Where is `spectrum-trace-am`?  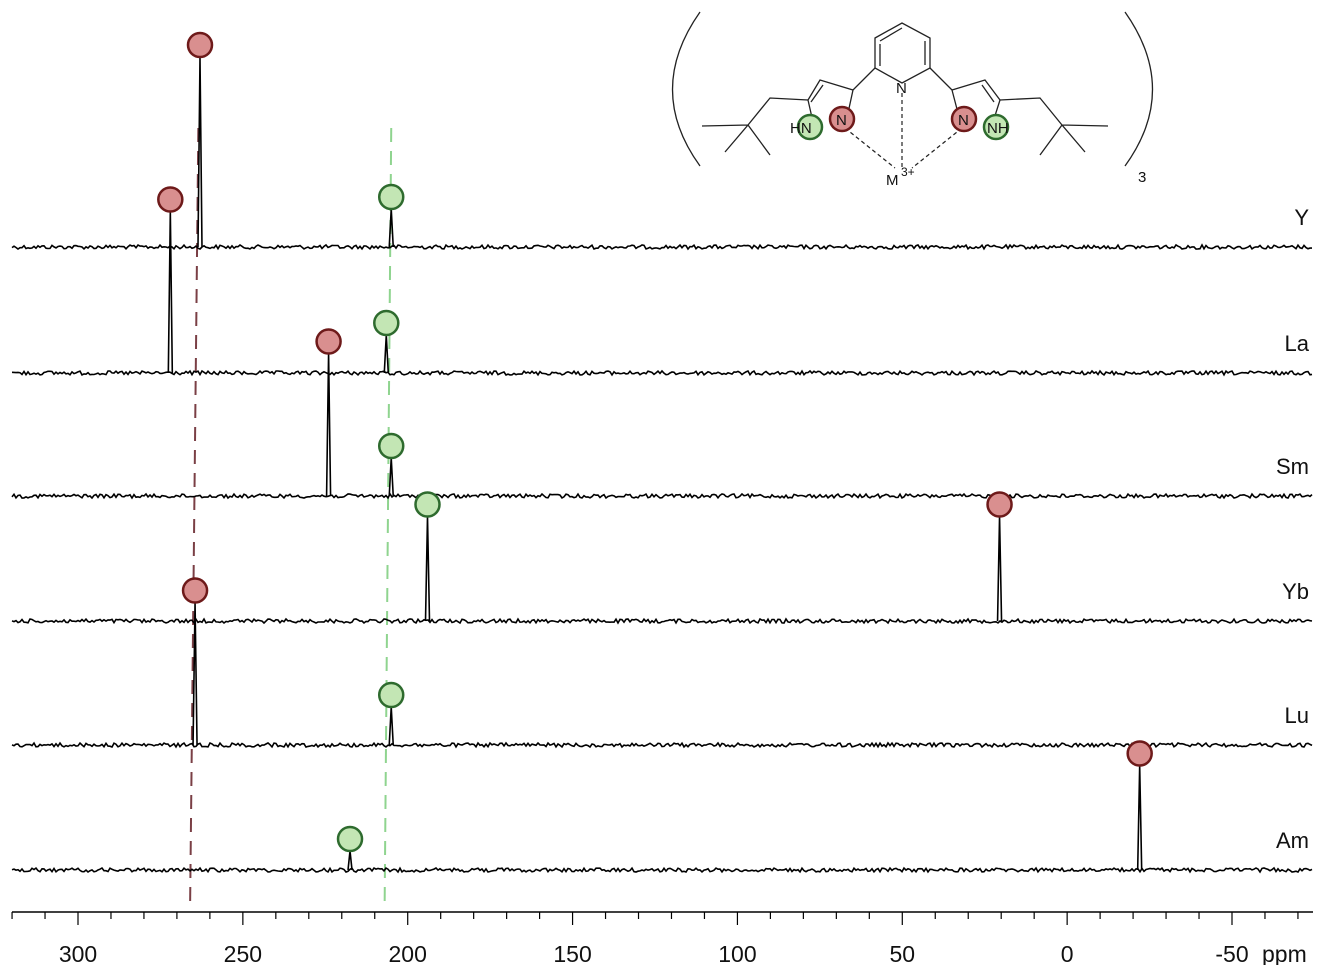 spectrum-trace-am is located at coordinates (662, 870).